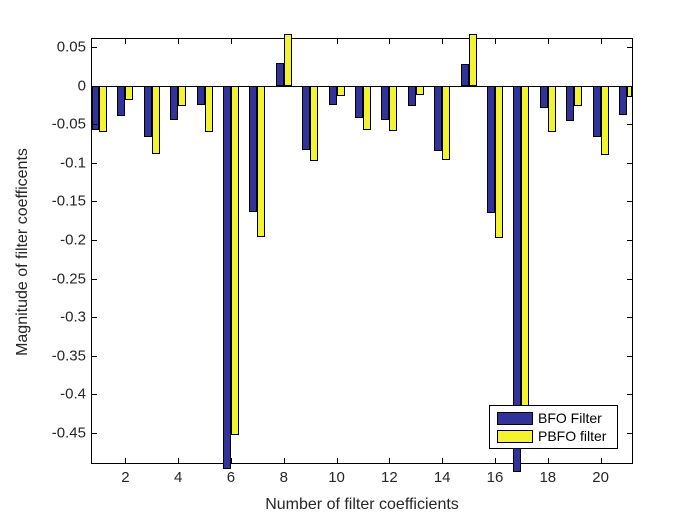 This screenshot has width=700, height=525. I want to click on legend-item-bfo: BFO Filter, so click(553, 418).